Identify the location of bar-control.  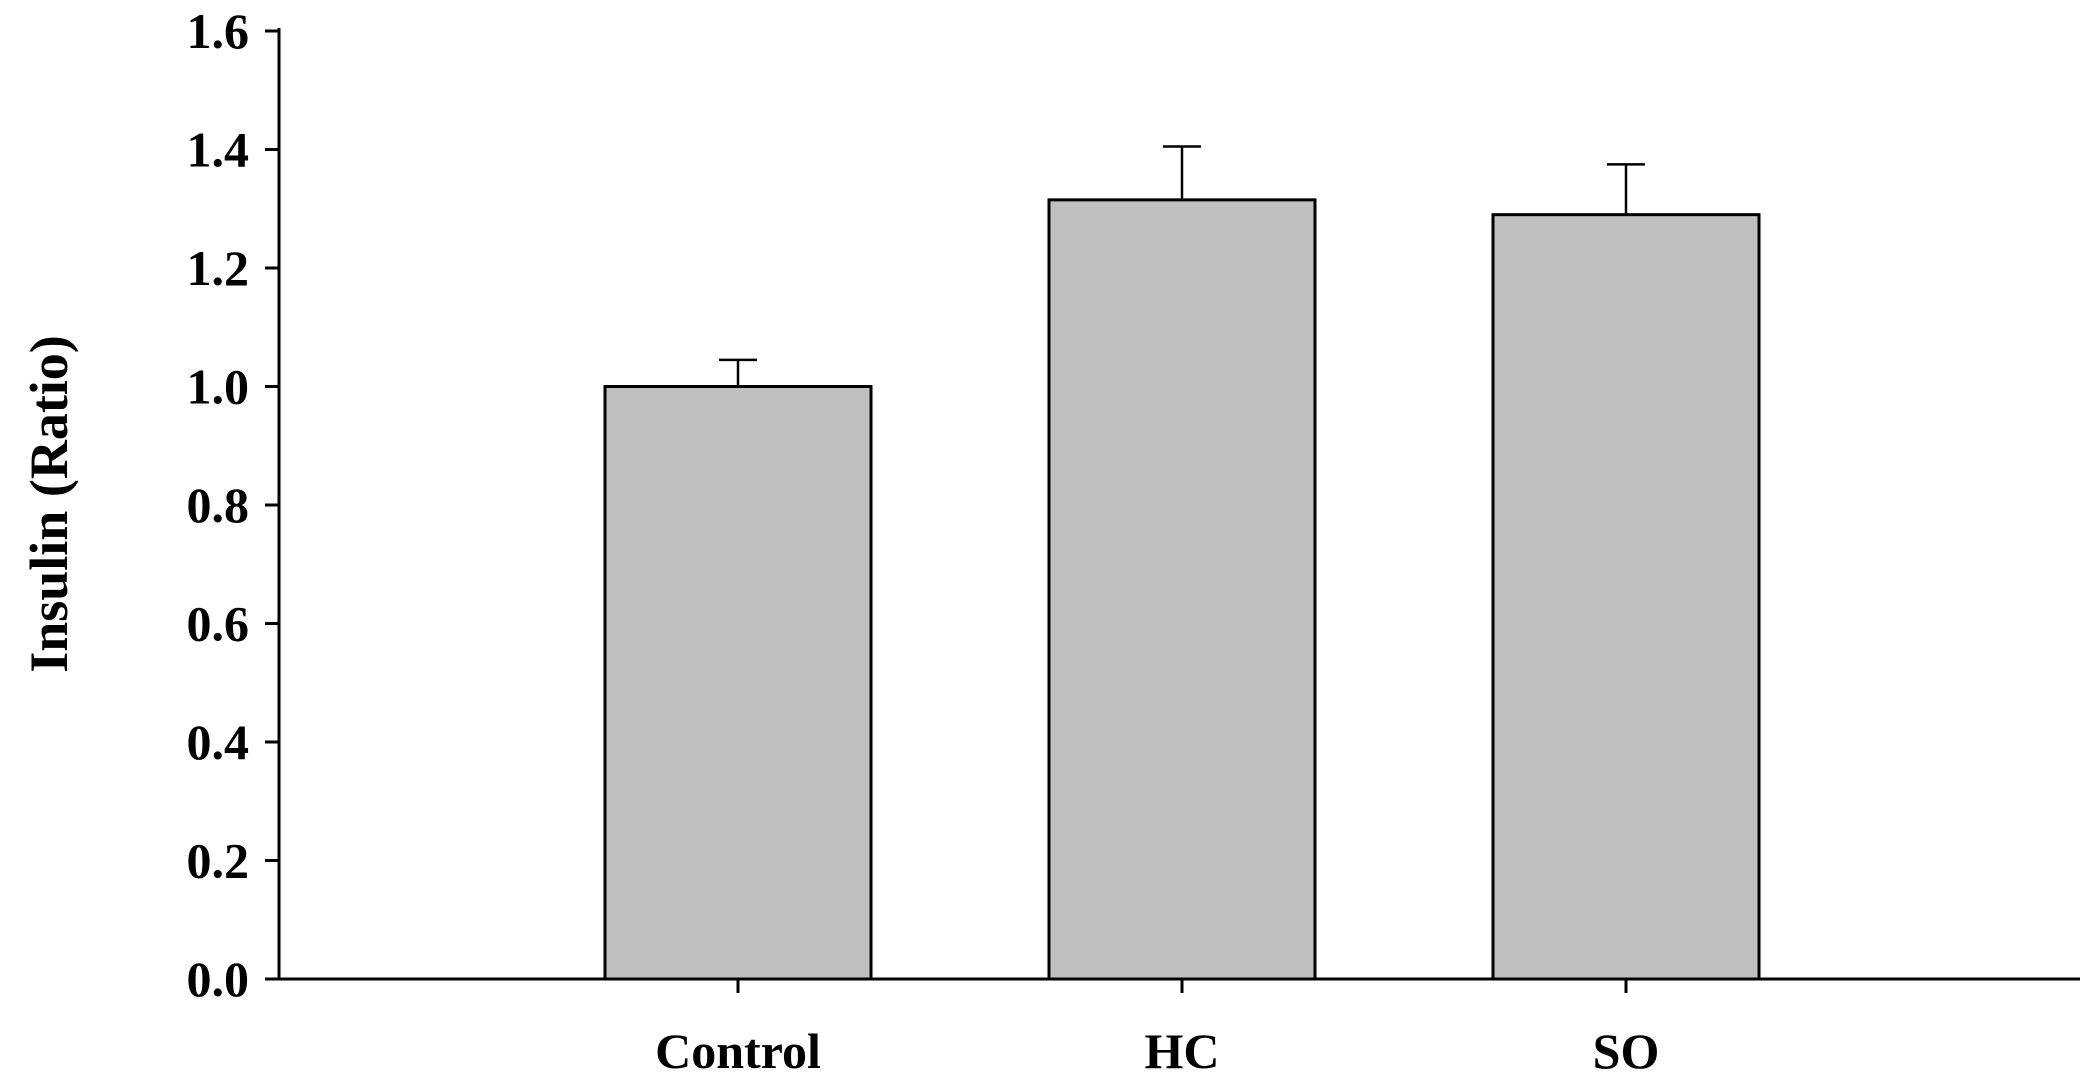
(738, 683).